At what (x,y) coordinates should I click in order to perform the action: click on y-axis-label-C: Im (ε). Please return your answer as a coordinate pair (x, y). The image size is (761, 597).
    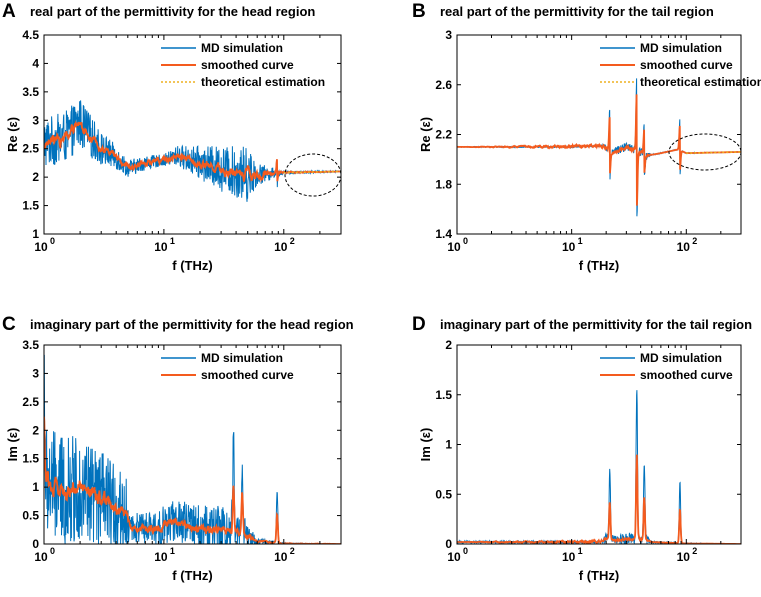
    Looking at the image, I should click on (12, 445).